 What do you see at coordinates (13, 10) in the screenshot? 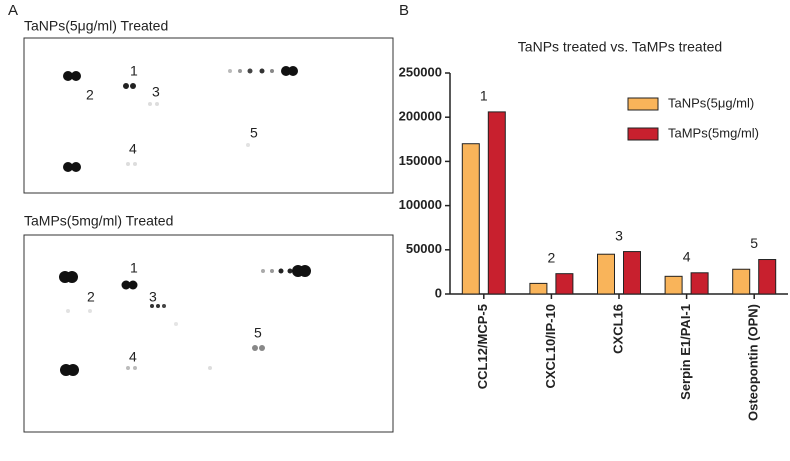
I see `panel-label: A` at bounding box center [13, 10].